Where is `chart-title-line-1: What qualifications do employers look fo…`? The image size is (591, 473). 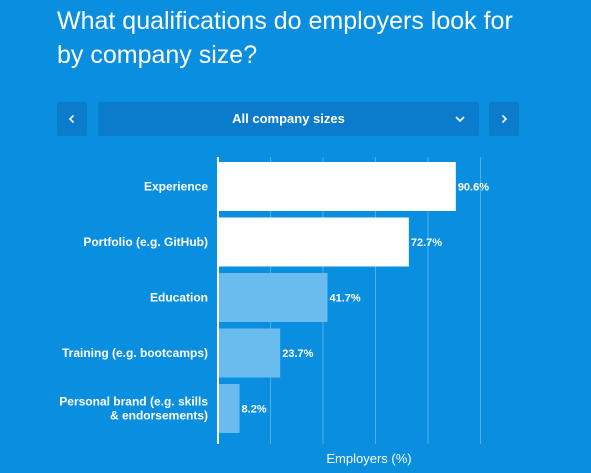 chart-title-line-1: What qualifications do employers look fo… is located at coordinates (285, 21).